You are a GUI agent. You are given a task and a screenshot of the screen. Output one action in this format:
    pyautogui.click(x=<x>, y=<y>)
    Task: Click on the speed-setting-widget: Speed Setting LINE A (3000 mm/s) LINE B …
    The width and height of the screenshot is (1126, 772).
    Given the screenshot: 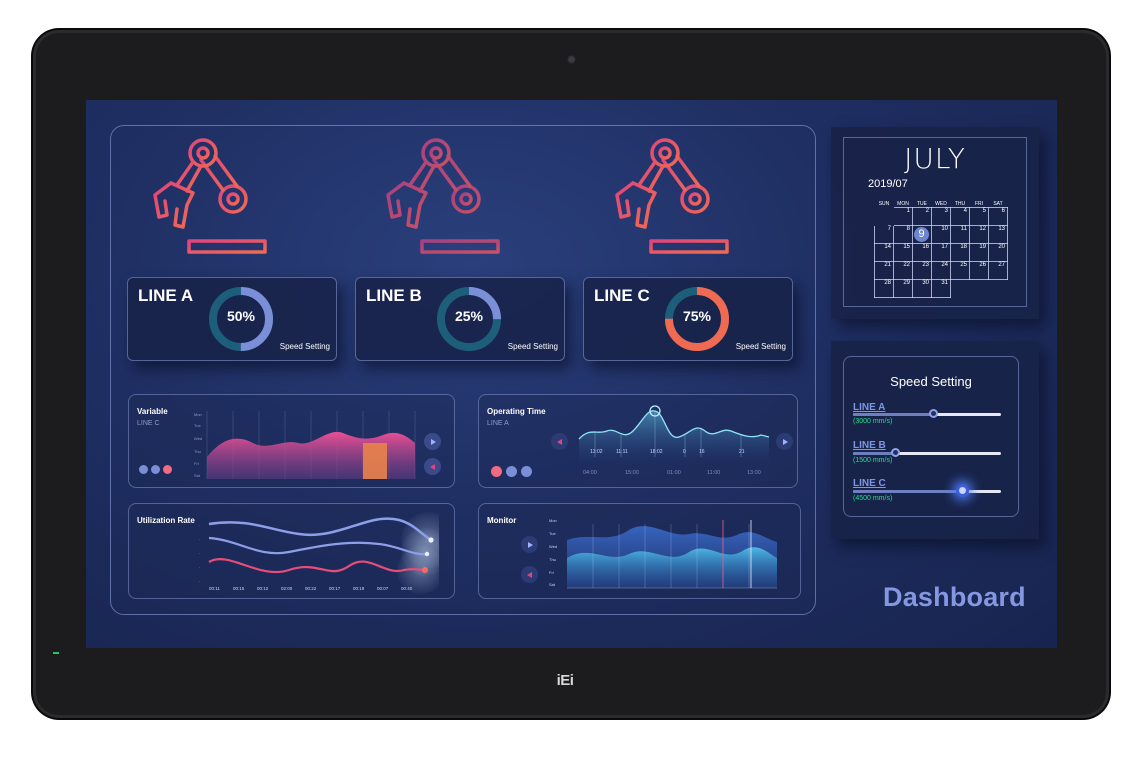 What is the action you would take?
    pyautogui.click(x=935, y=440)
    